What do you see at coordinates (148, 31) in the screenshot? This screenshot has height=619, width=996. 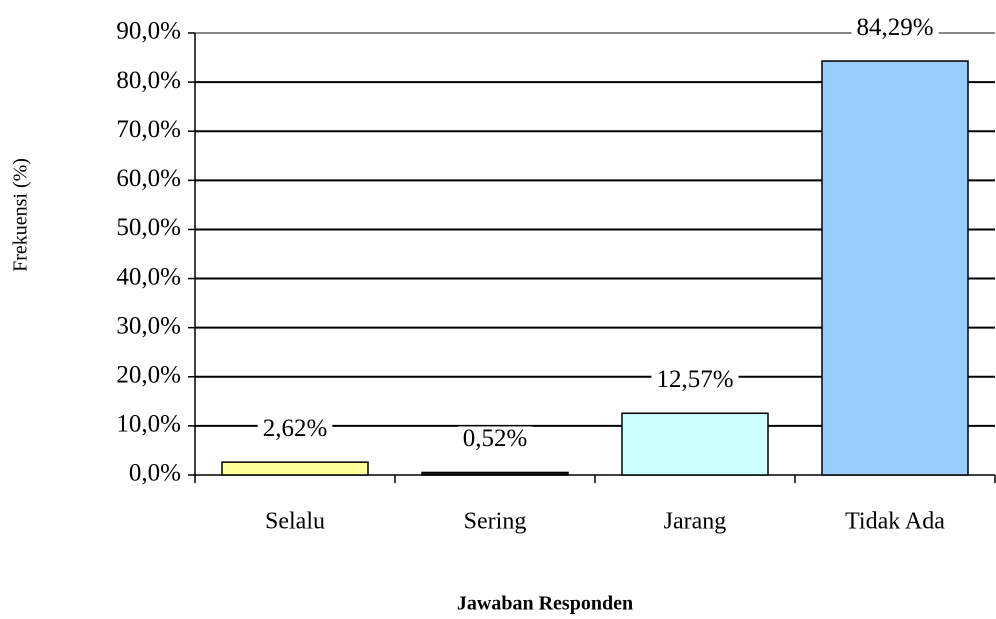 I see `y-tick-label: 90,0%` at bounding box center [148, 31].